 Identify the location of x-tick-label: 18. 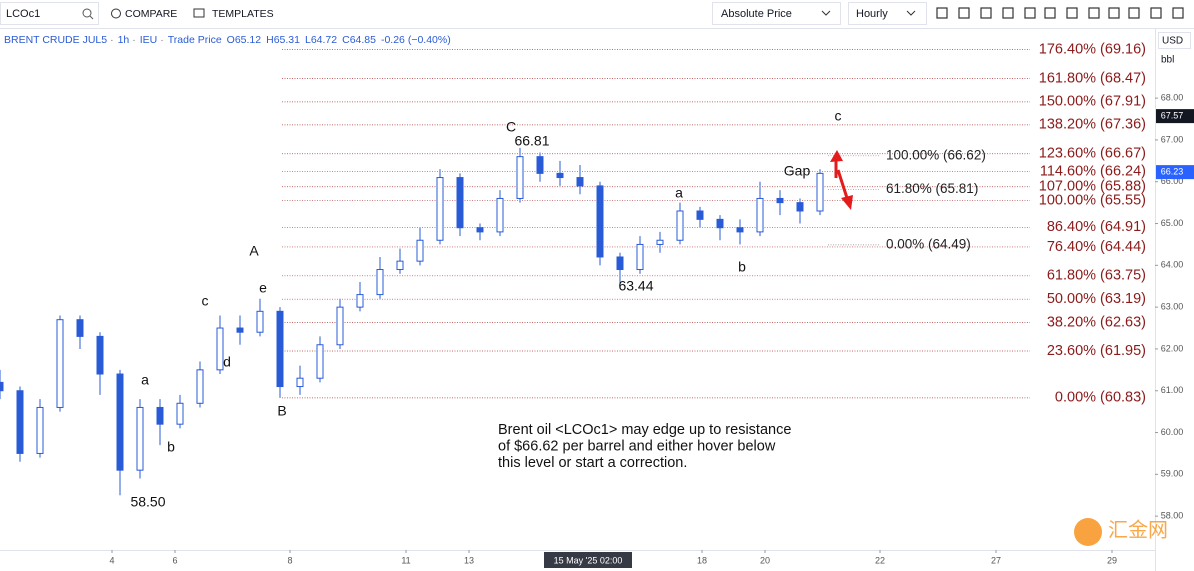
(702, 560).